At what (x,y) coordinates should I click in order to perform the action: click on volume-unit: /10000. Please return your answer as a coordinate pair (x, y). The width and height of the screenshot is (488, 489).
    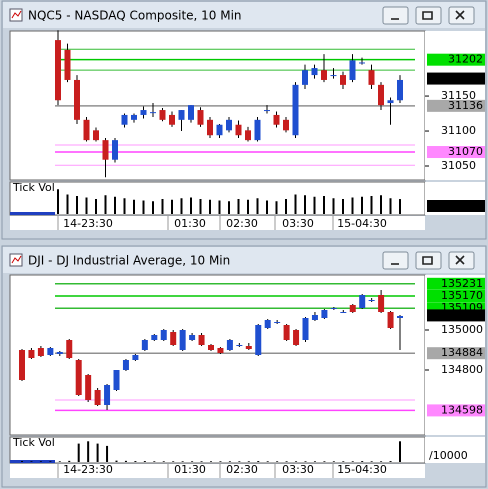
    Looking at the image, I should click on (448, 455).